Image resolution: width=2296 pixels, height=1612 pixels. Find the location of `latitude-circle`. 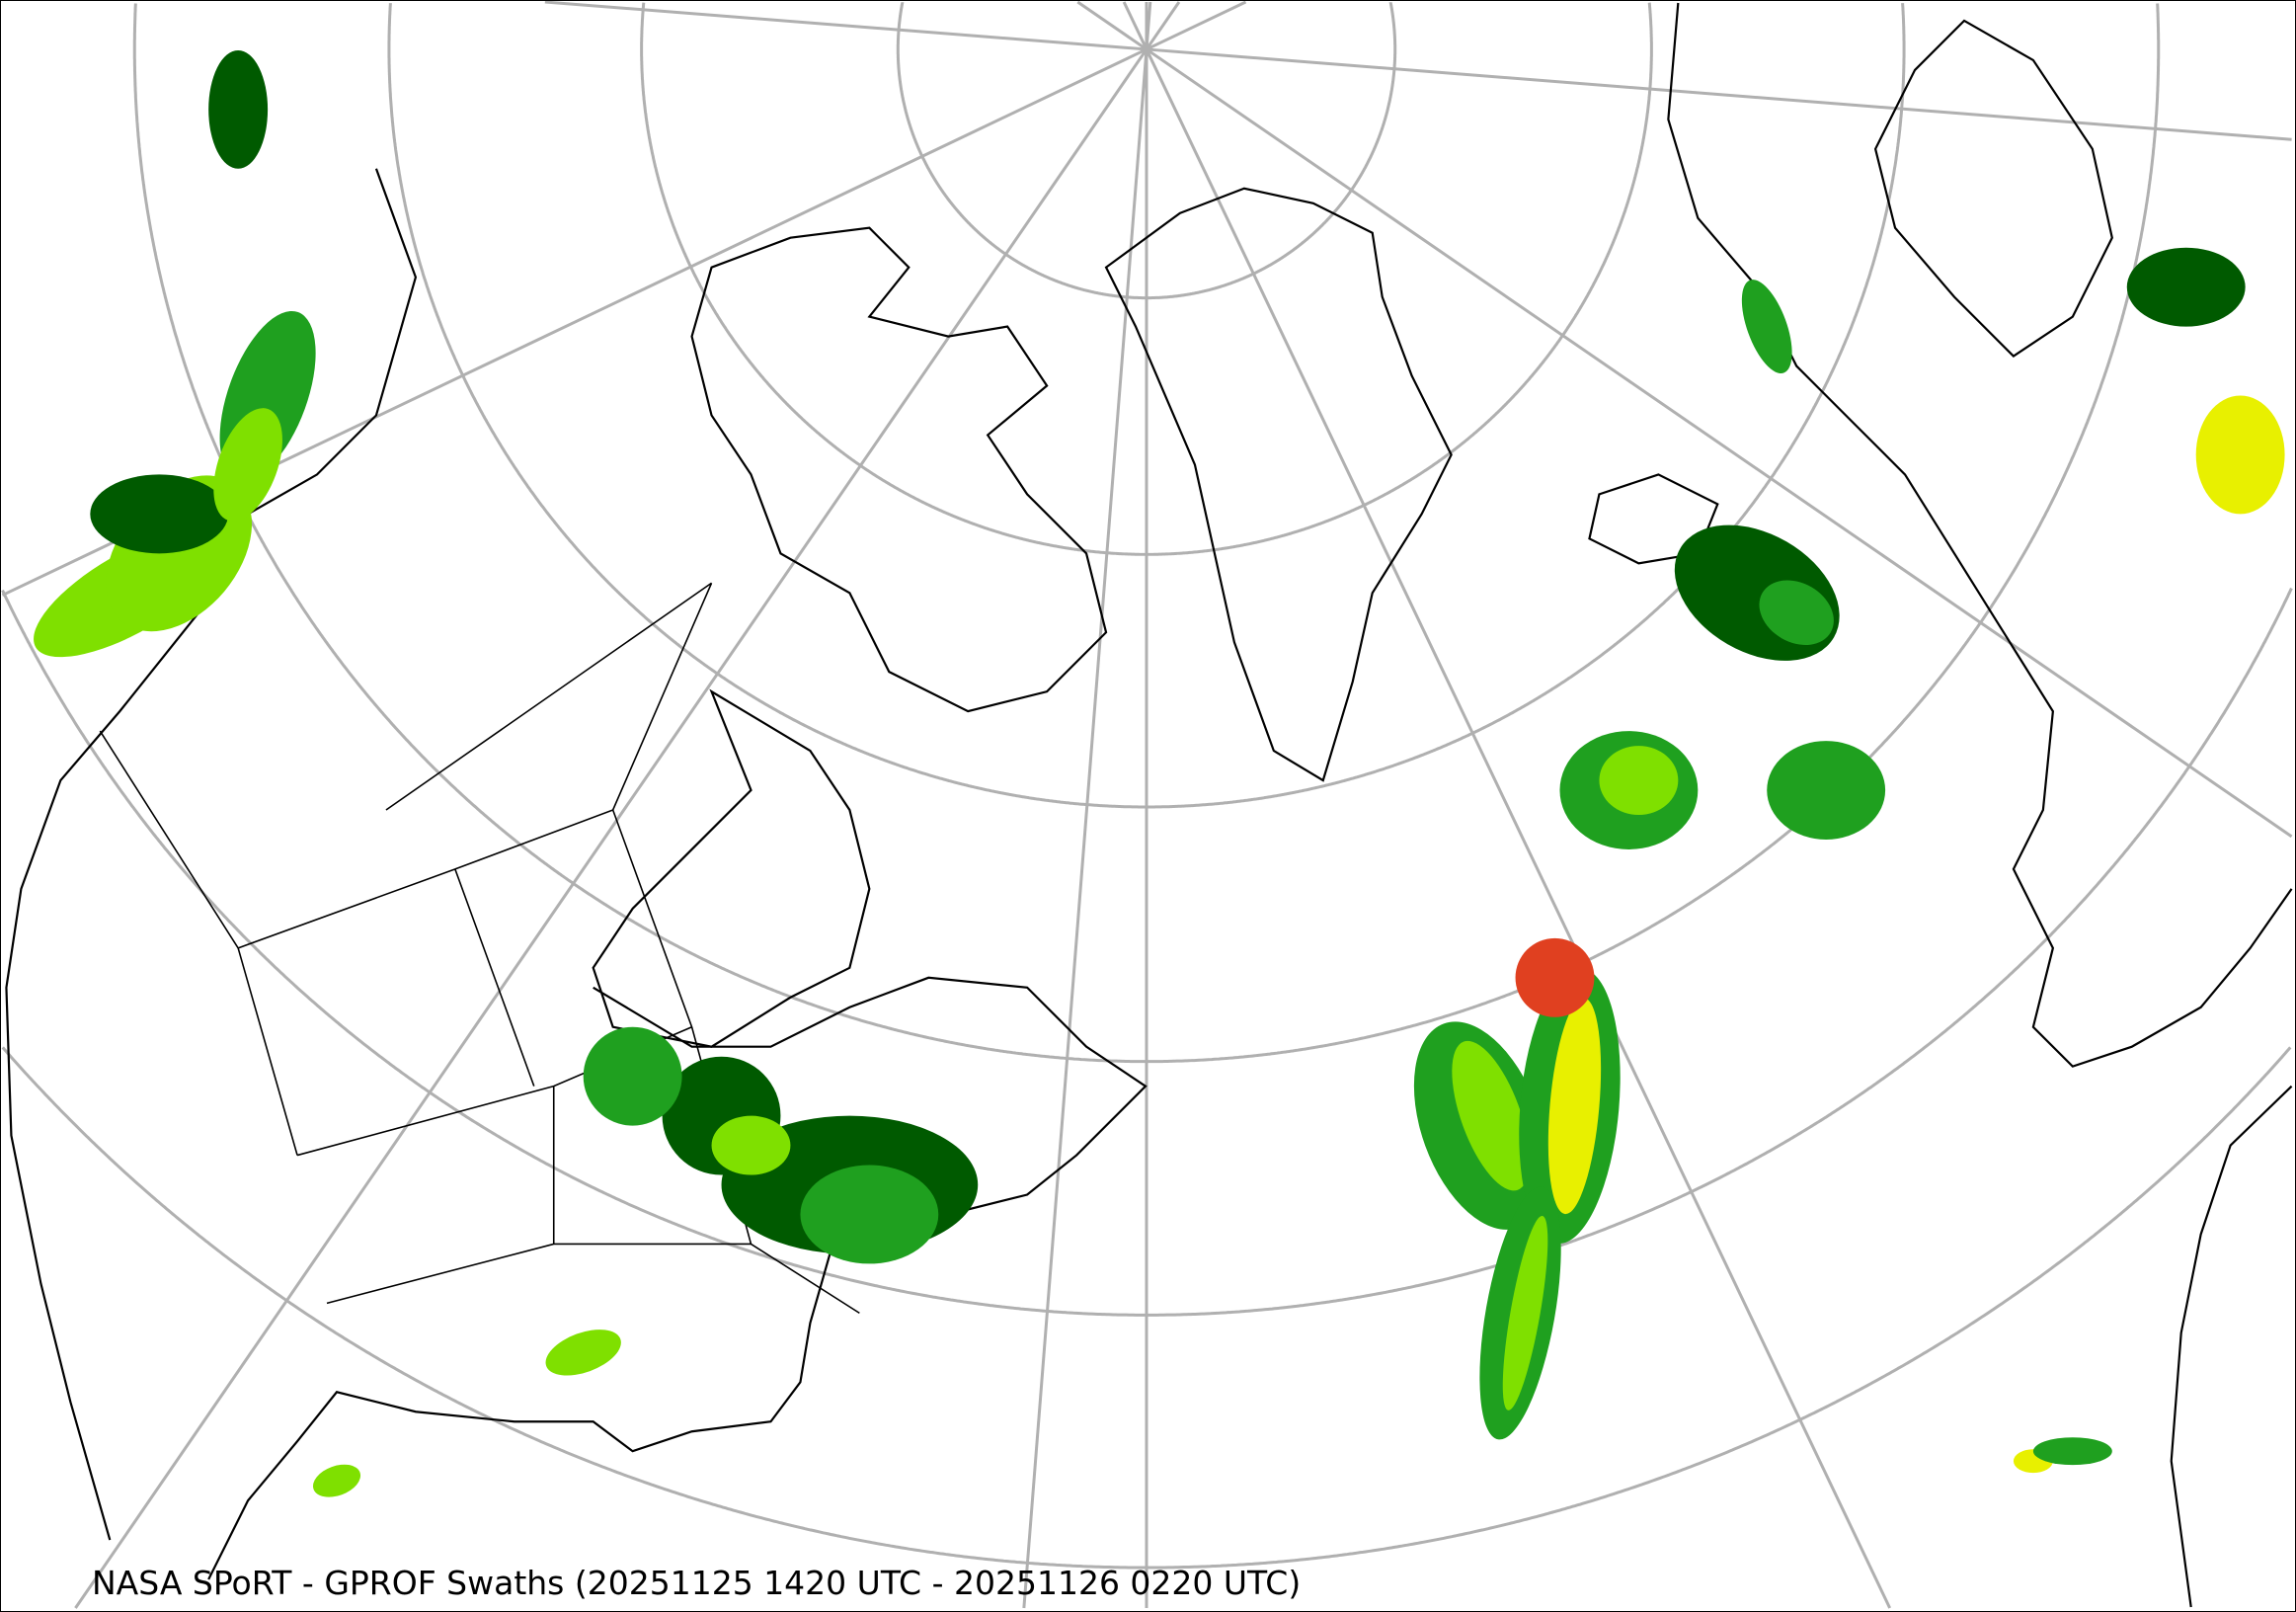

latitude-circle is located at coordinates (1146, 151).